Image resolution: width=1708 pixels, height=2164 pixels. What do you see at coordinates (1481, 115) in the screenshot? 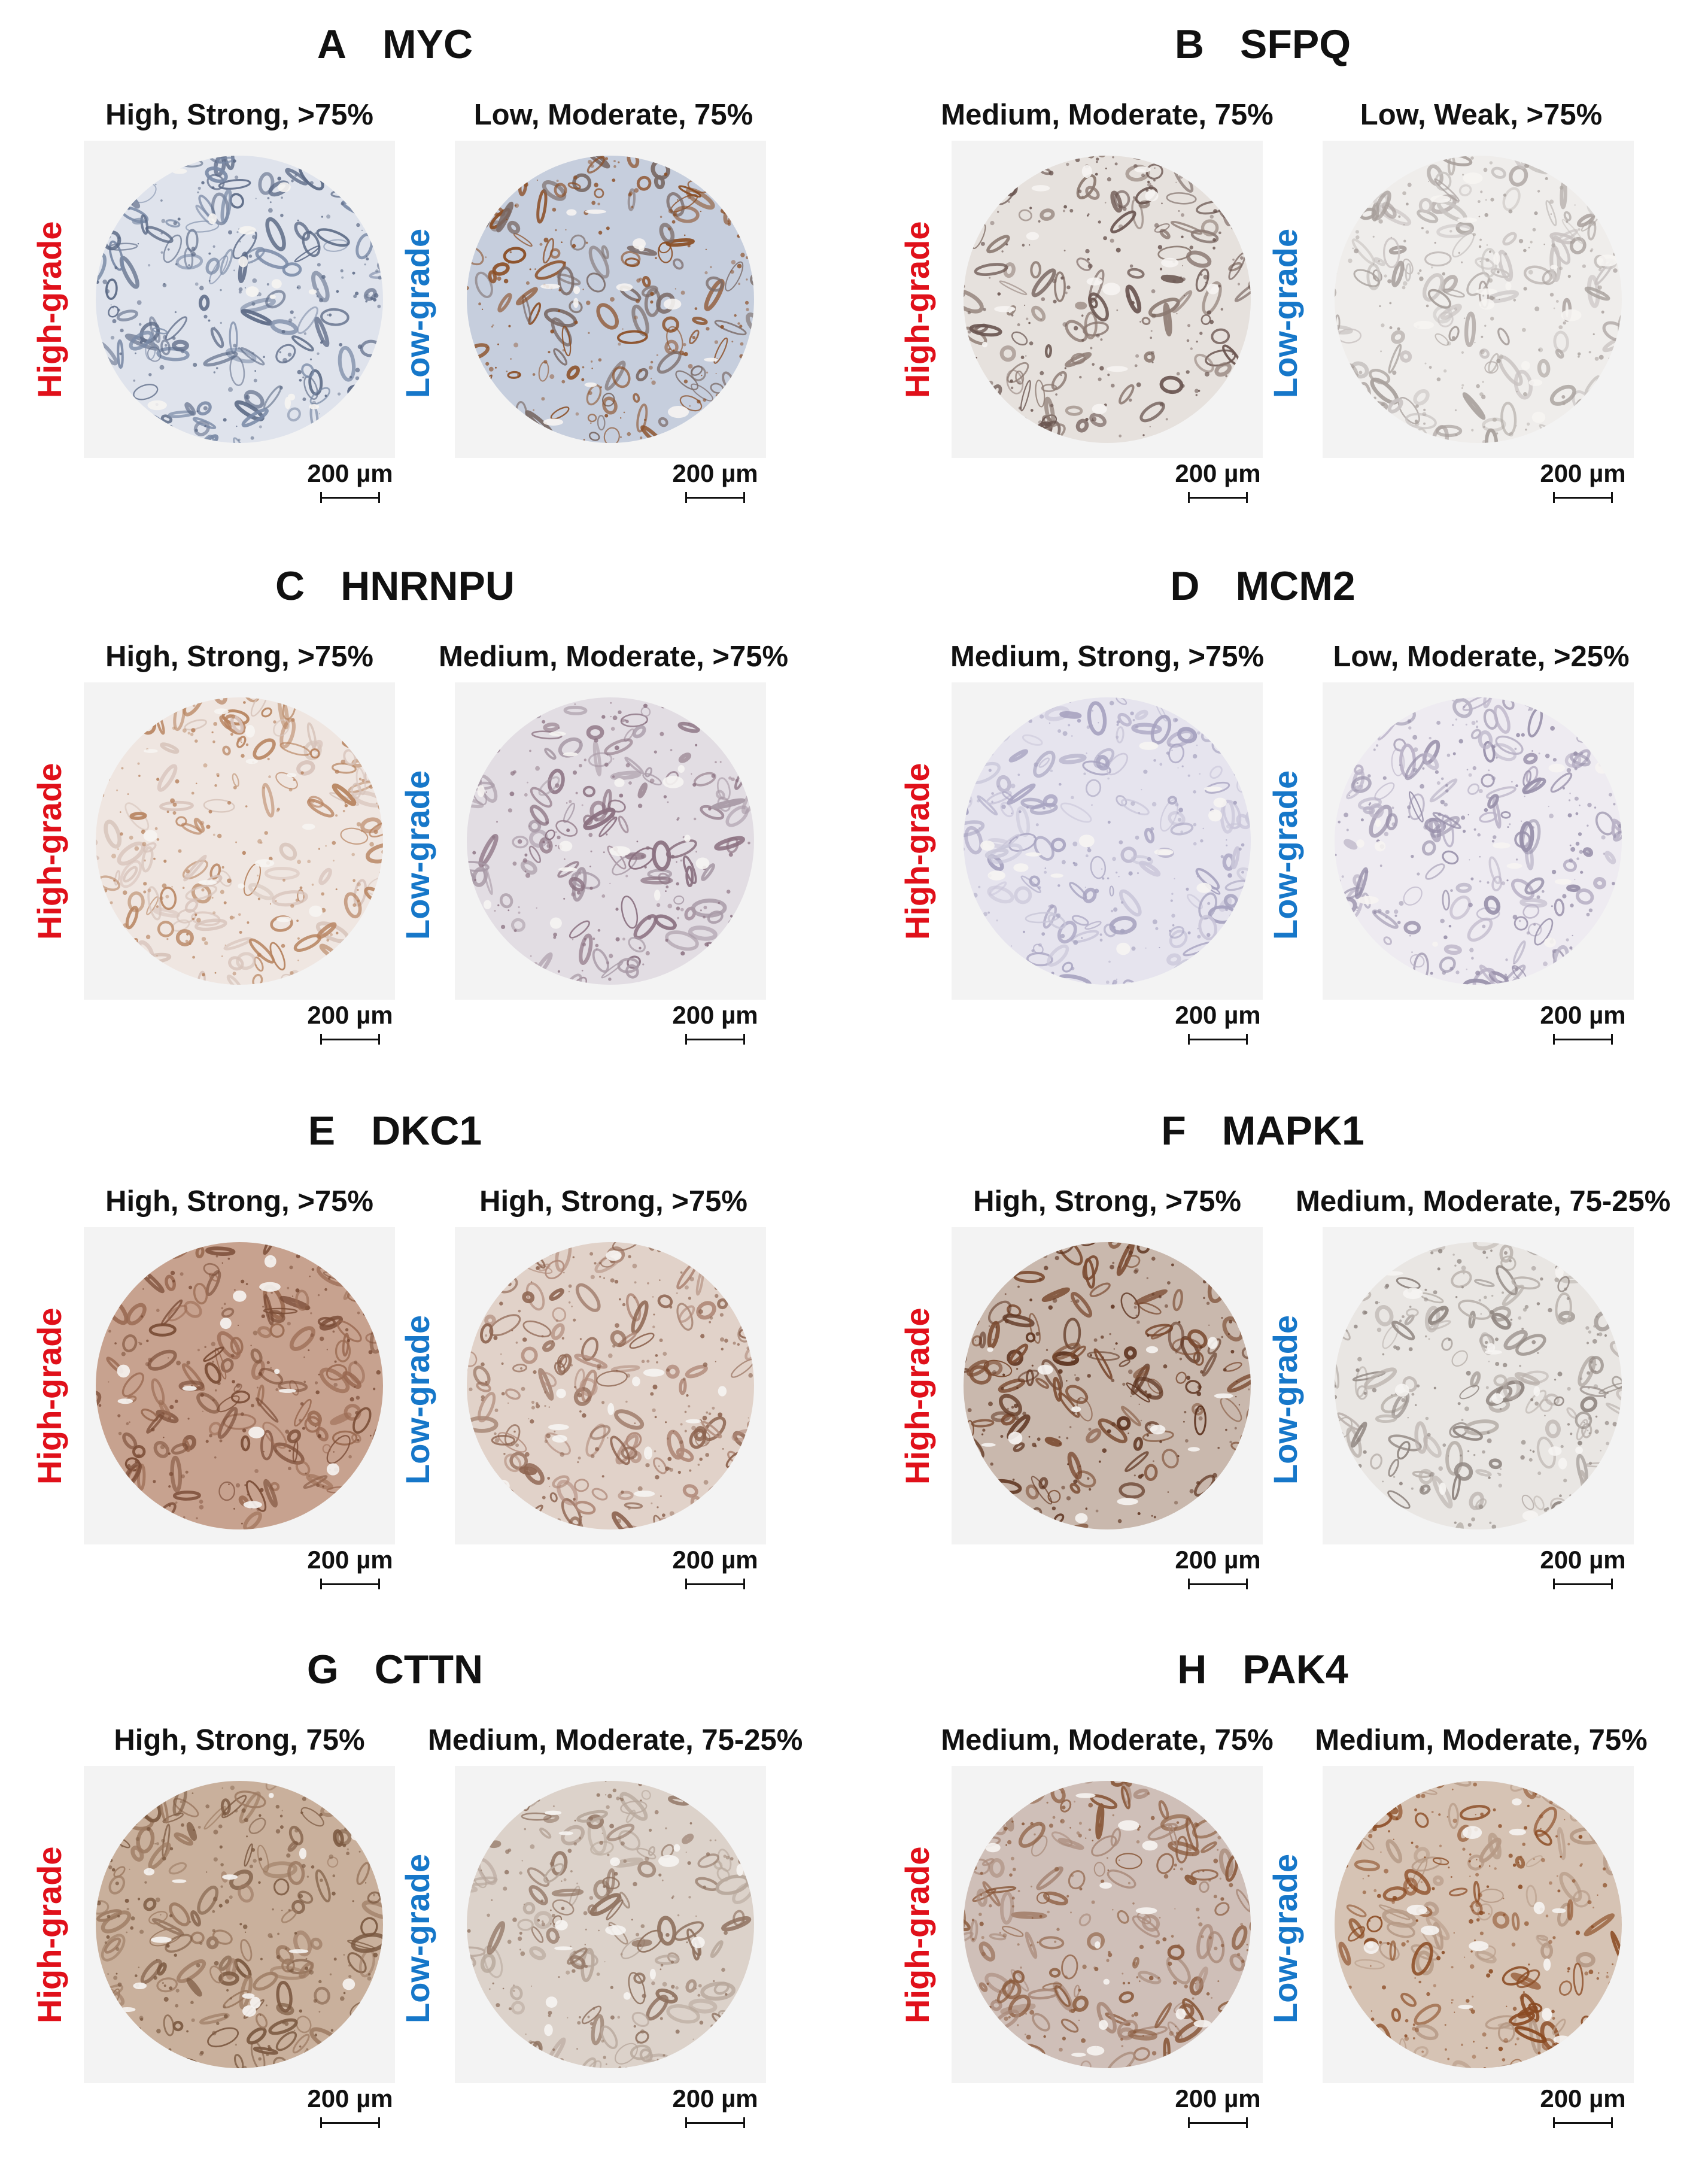
I see `staining-caption: Low, Weak, >75%` at bounding box center [1481, 115].